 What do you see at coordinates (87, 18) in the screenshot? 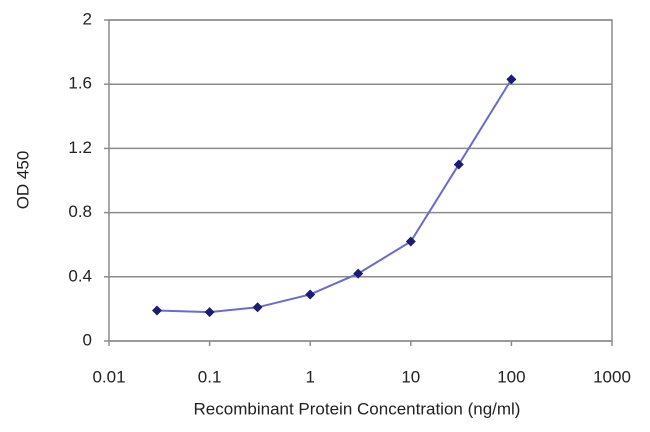
I see `y-tick-label: 2` at bounding box center [87, 18].